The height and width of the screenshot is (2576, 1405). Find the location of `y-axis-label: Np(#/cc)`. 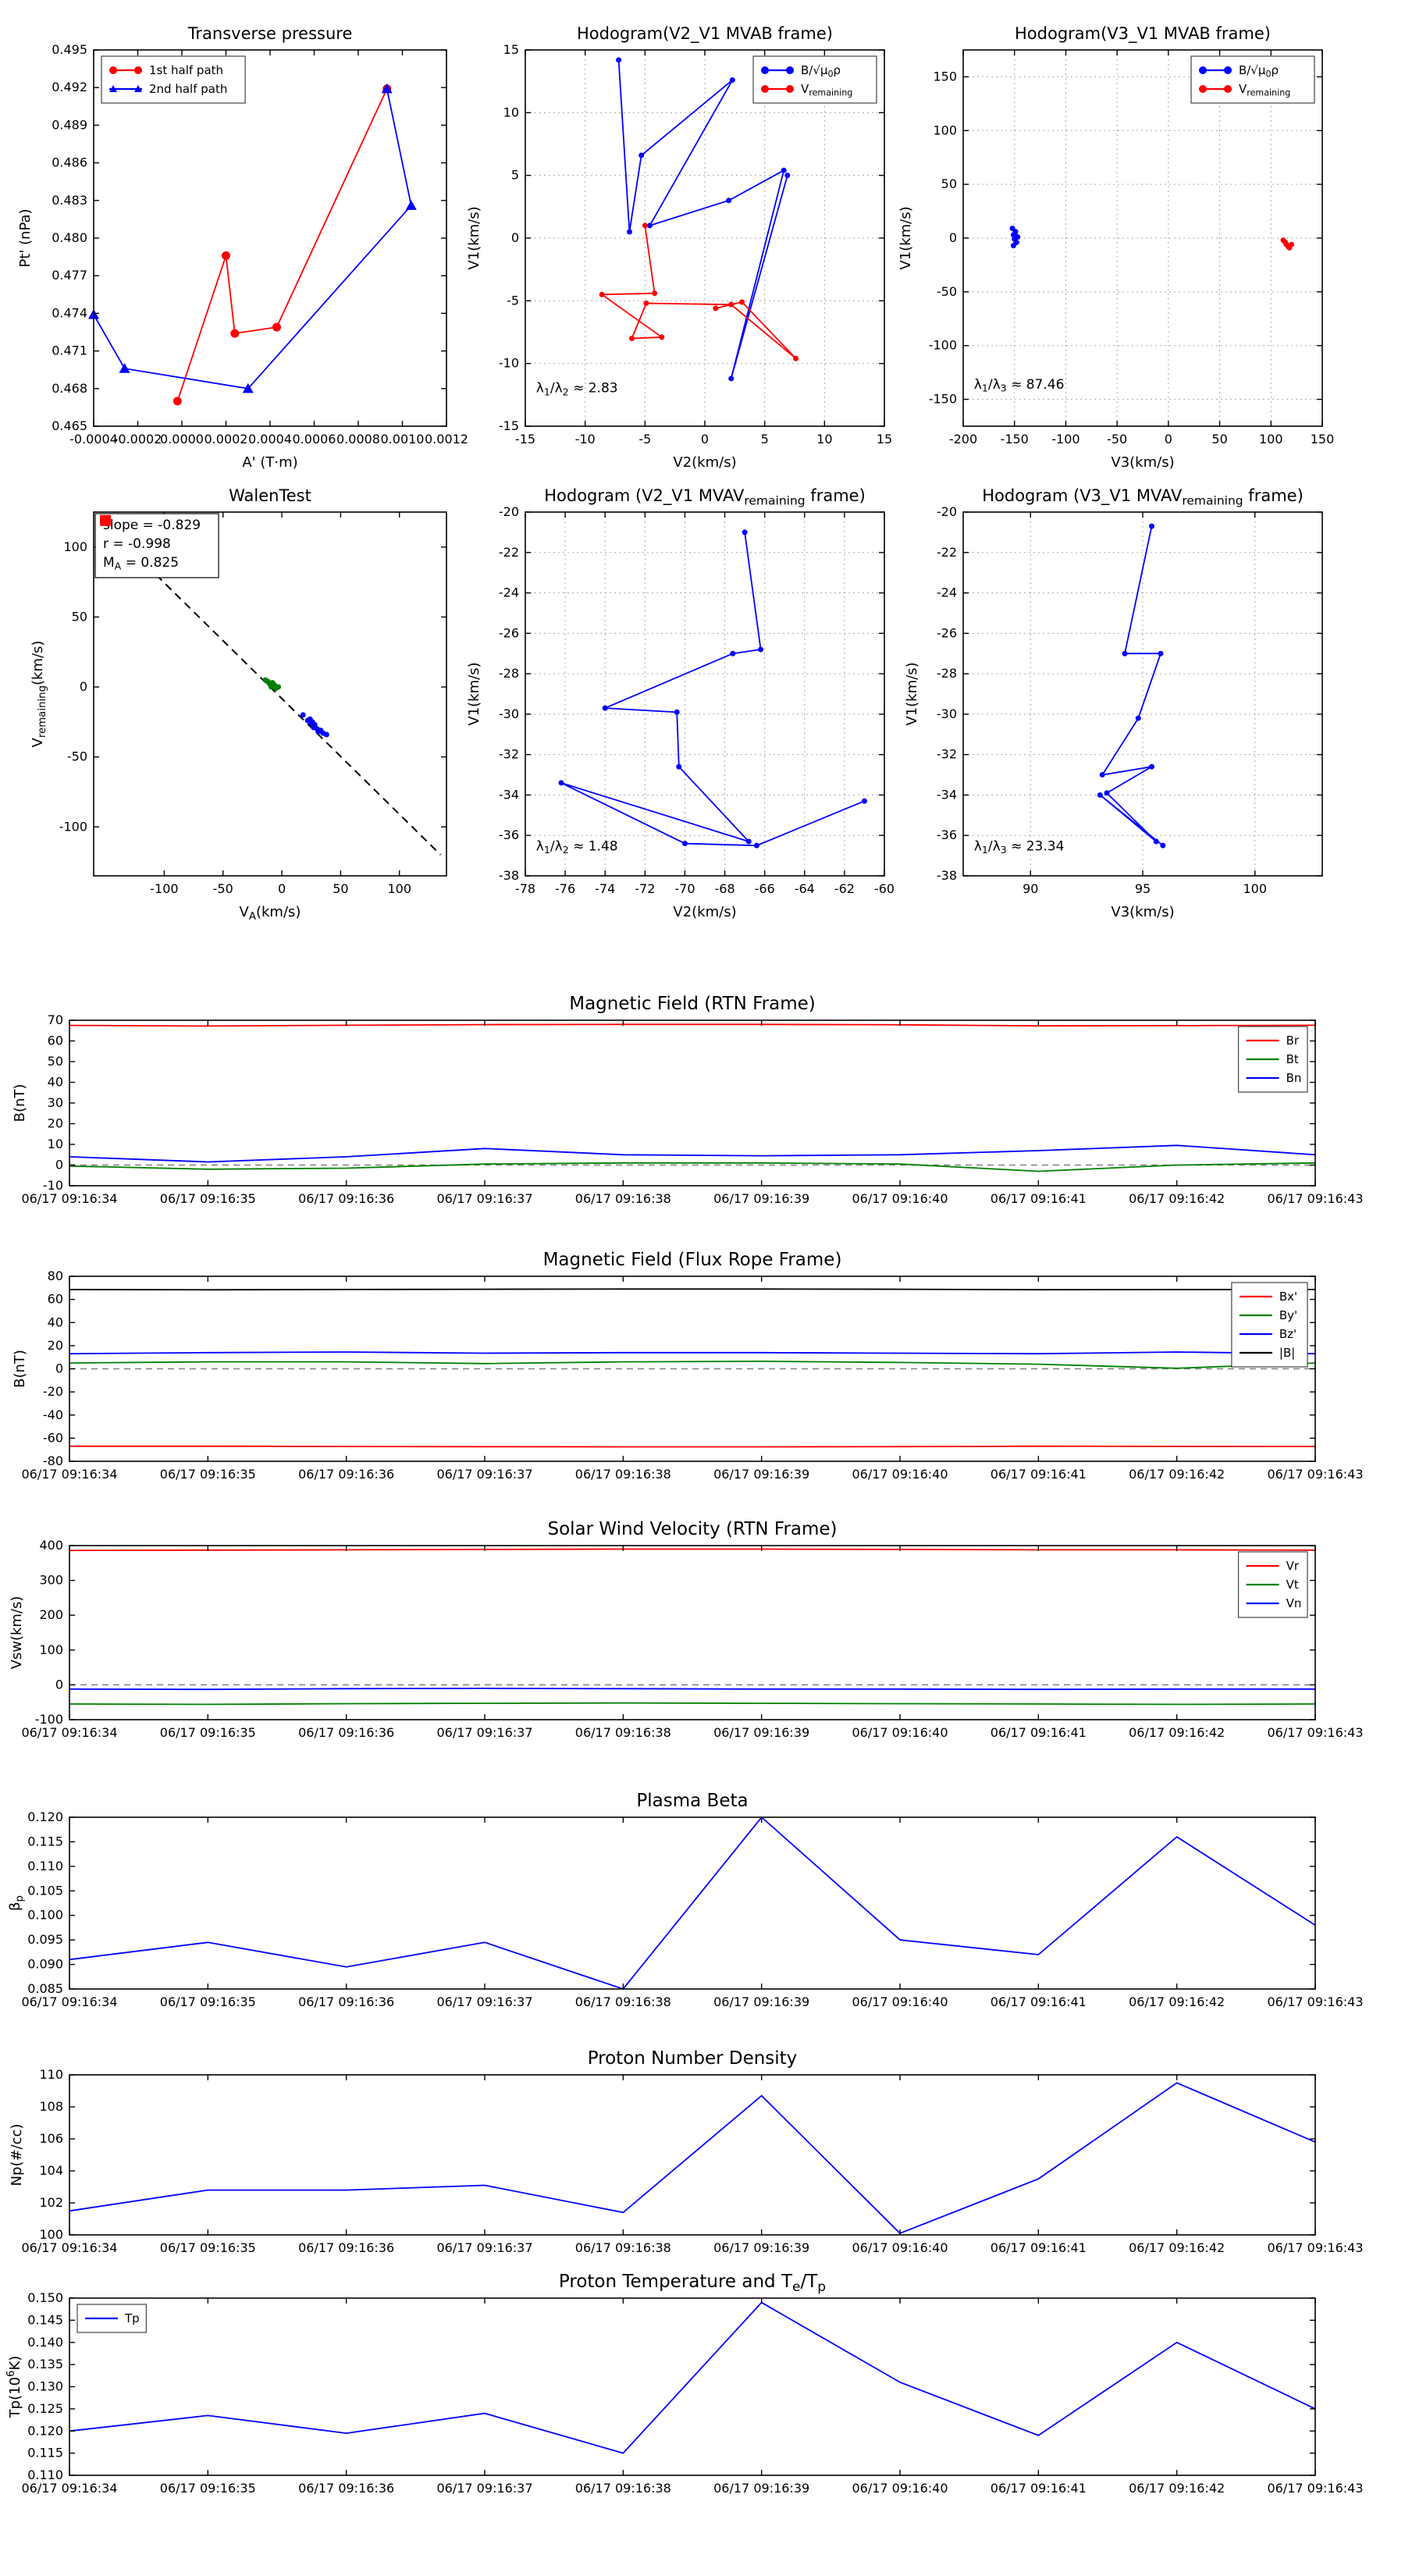

y-axis-label: Np(#/cc) is located at coordinates (17, 2155).